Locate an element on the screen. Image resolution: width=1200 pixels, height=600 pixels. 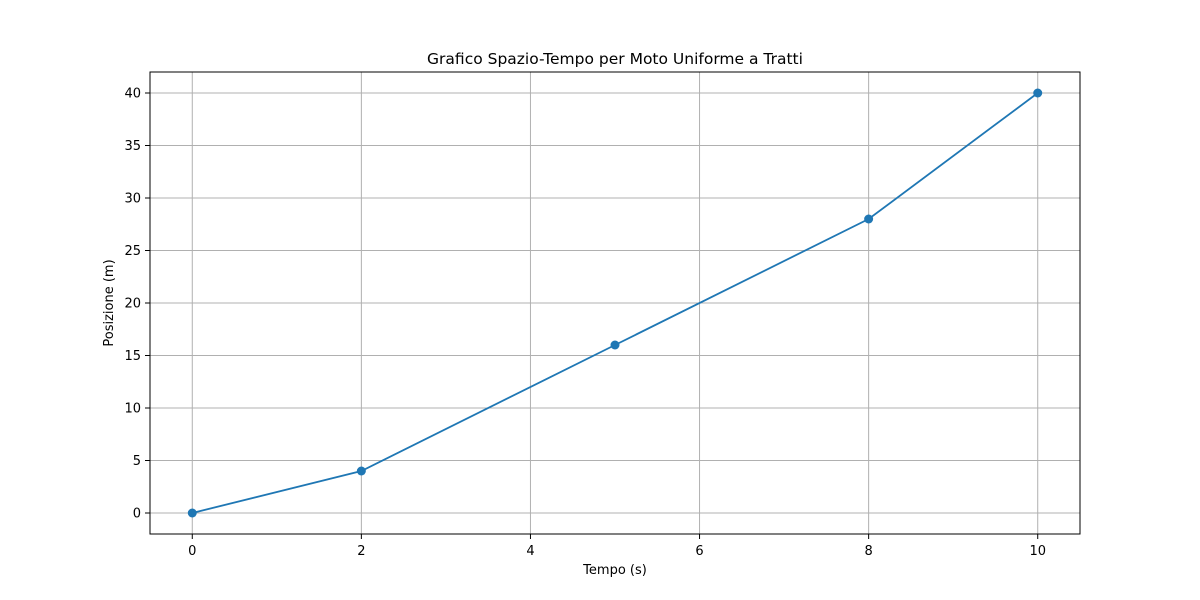
y-tick-label: 5 is located at coordinates (137, 461).